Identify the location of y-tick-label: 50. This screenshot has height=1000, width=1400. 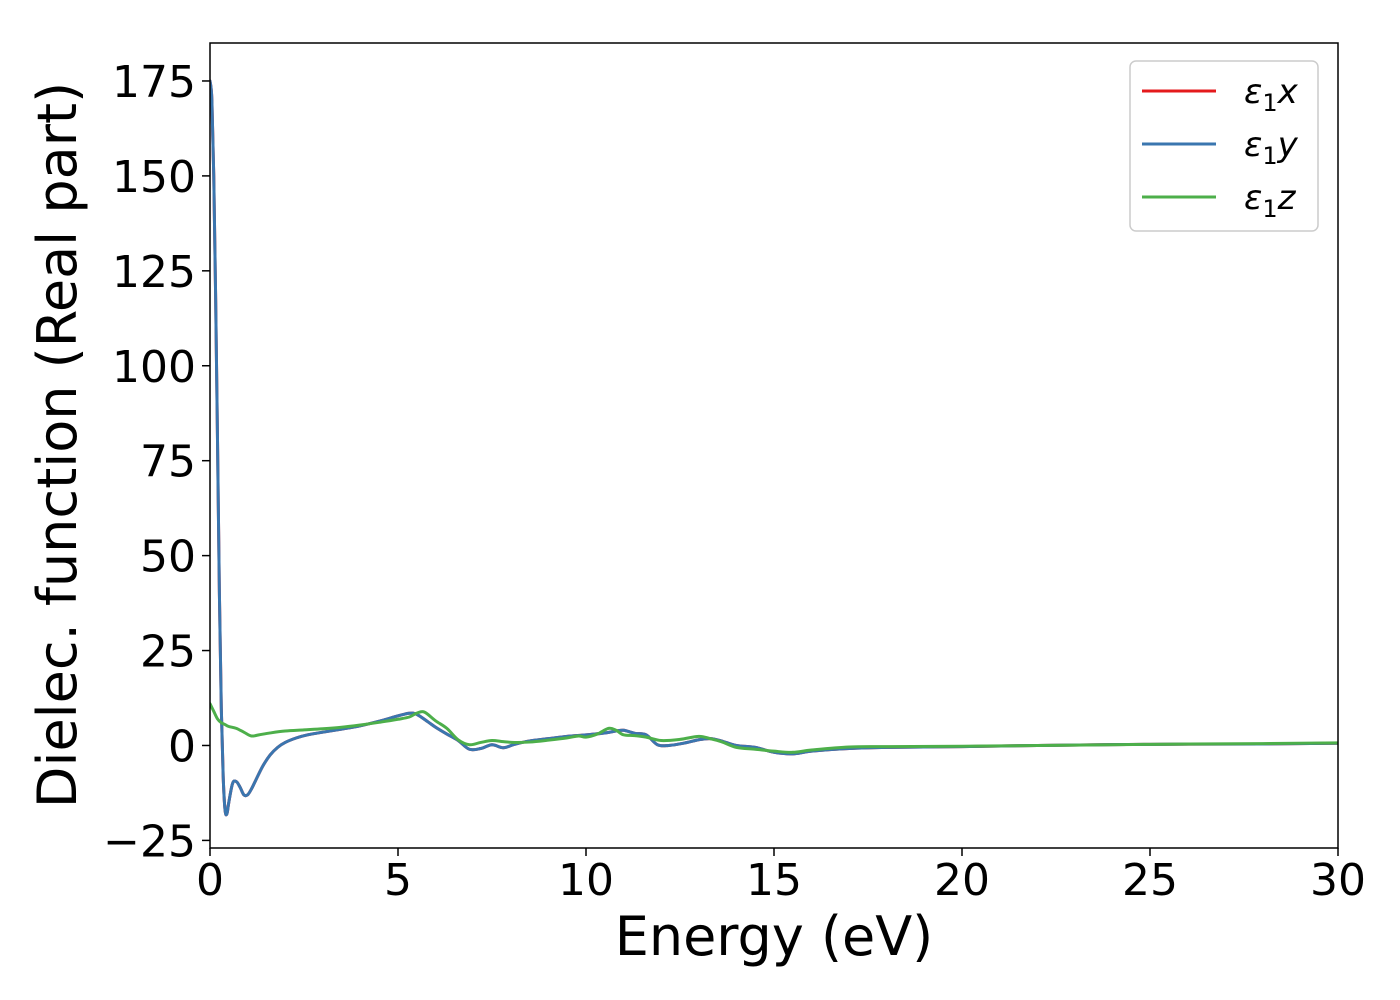
(168, 557).